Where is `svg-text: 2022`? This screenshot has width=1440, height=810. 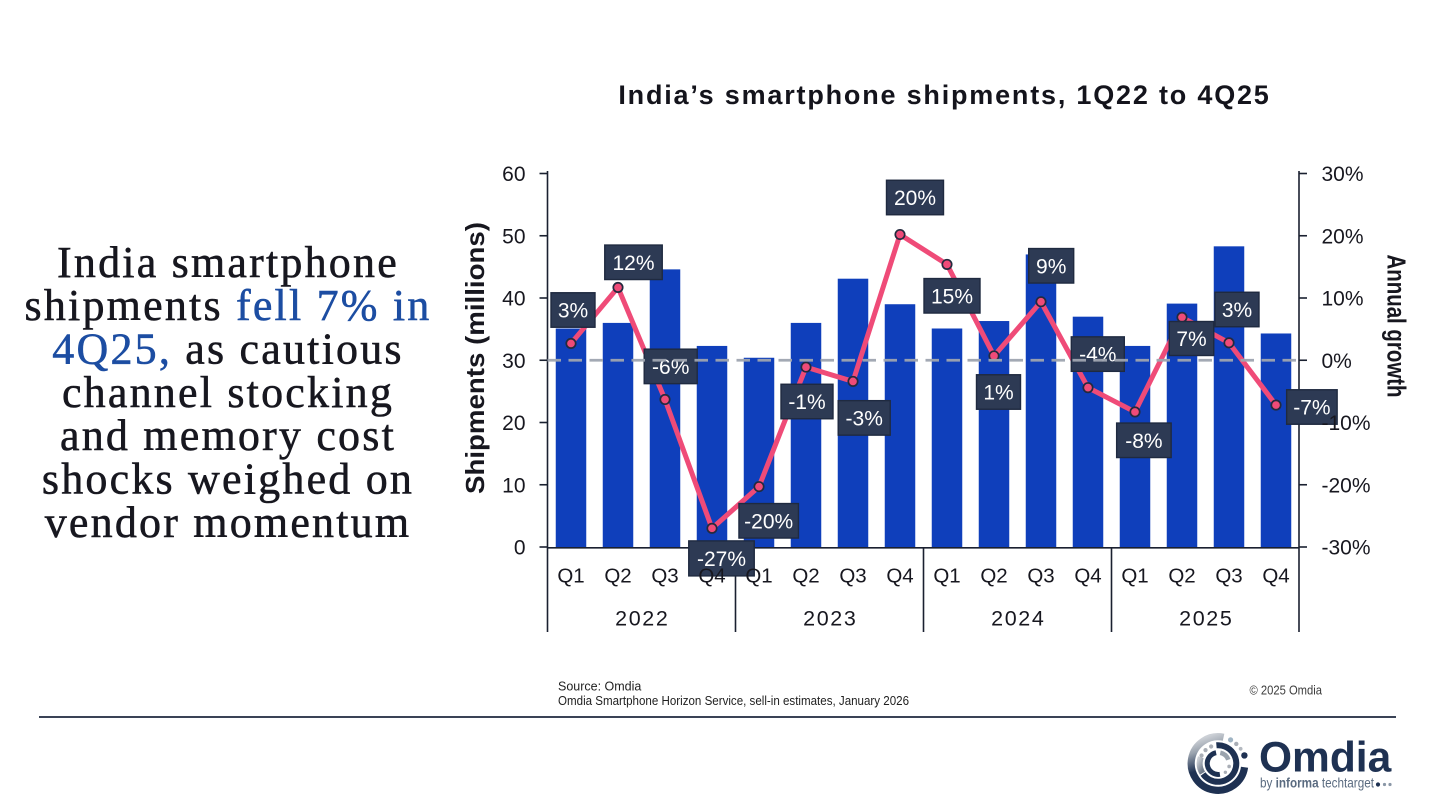 svg-text: 2022 is located at coordinates (642, 619).